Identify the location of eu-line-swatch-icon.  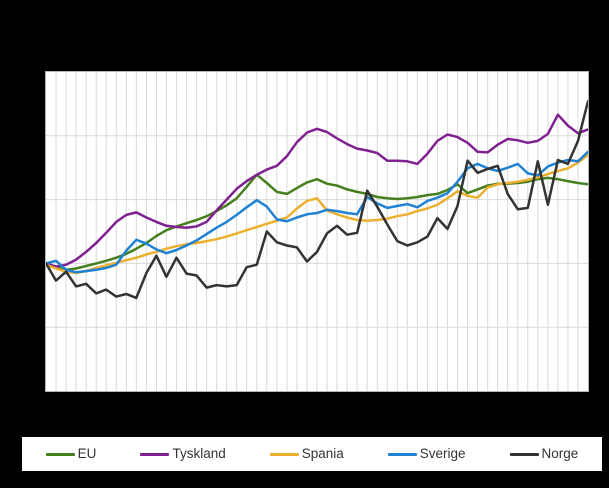
(60, 454).